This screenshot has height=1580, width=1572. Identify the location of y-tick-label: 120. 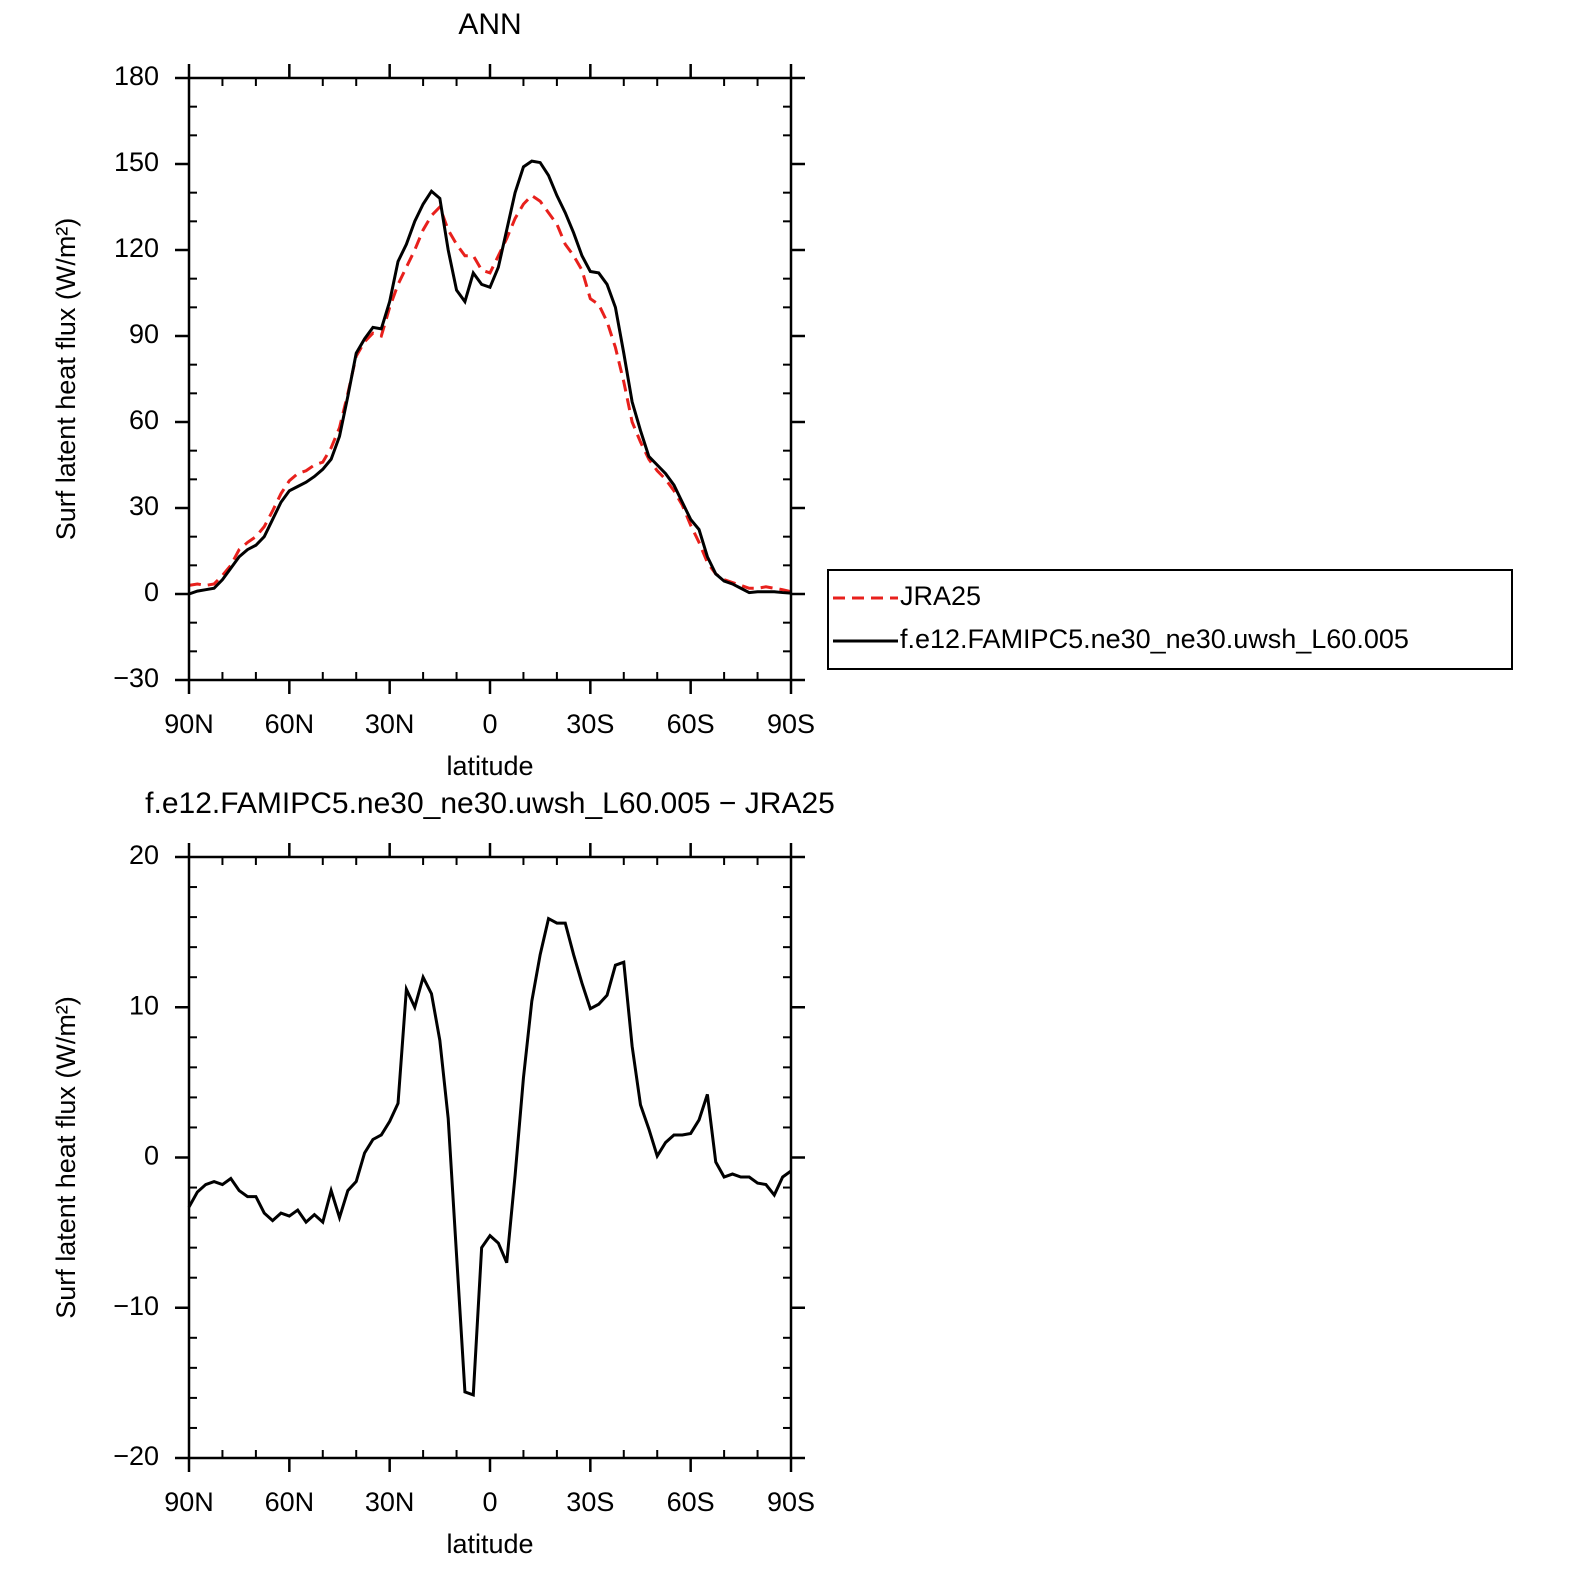
(136, 248).